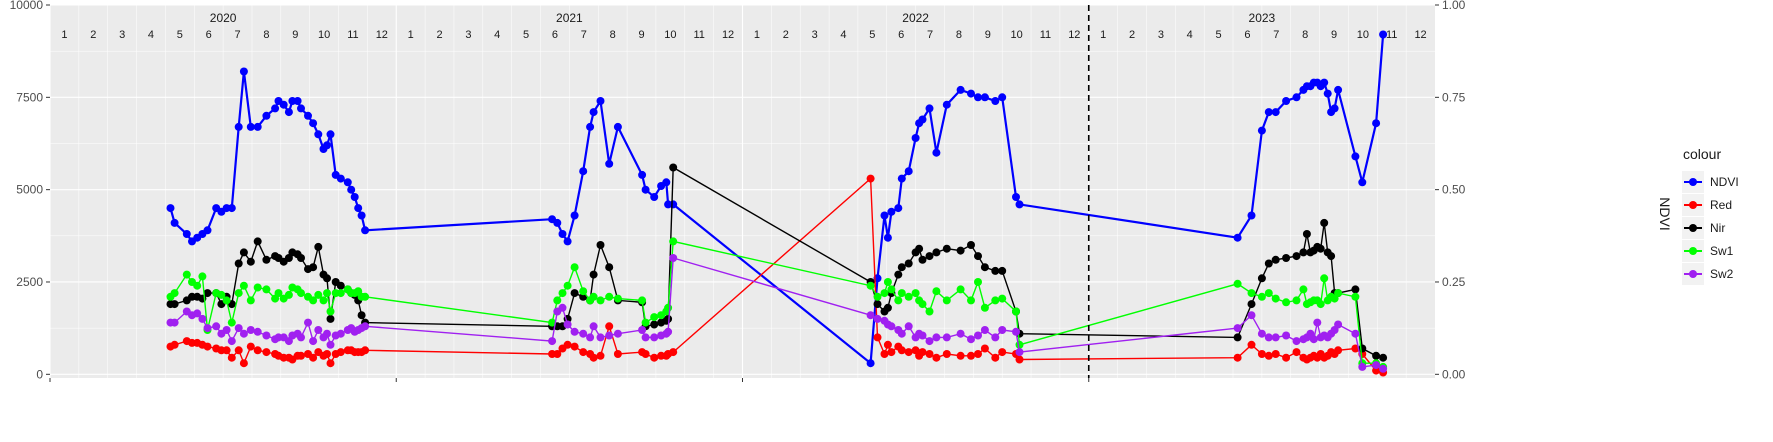 This screenshot has width=1773, height=442. What do you see at coordinates (743, 18) in the screenshot?
I see `year-labels: 2020 2021 2022 2023` at bounding box center [743, 18].